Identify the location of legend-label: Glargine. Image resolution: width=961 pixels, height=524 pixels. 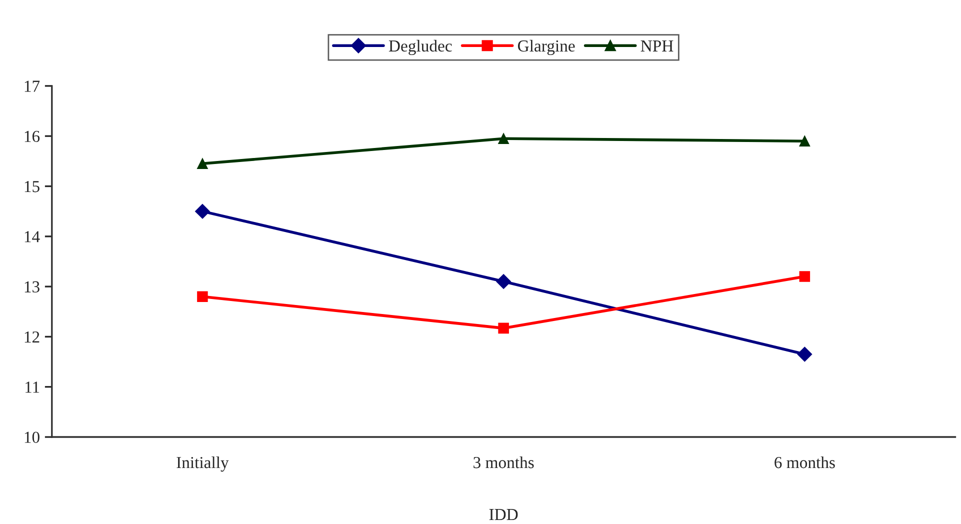
(546, 48).